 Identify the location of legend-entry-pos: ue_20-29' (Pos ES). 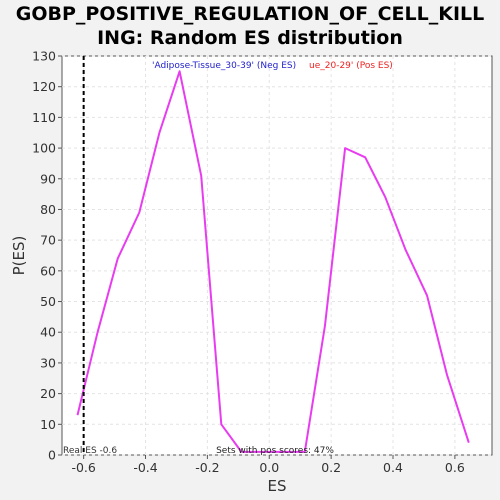
(351, 66).